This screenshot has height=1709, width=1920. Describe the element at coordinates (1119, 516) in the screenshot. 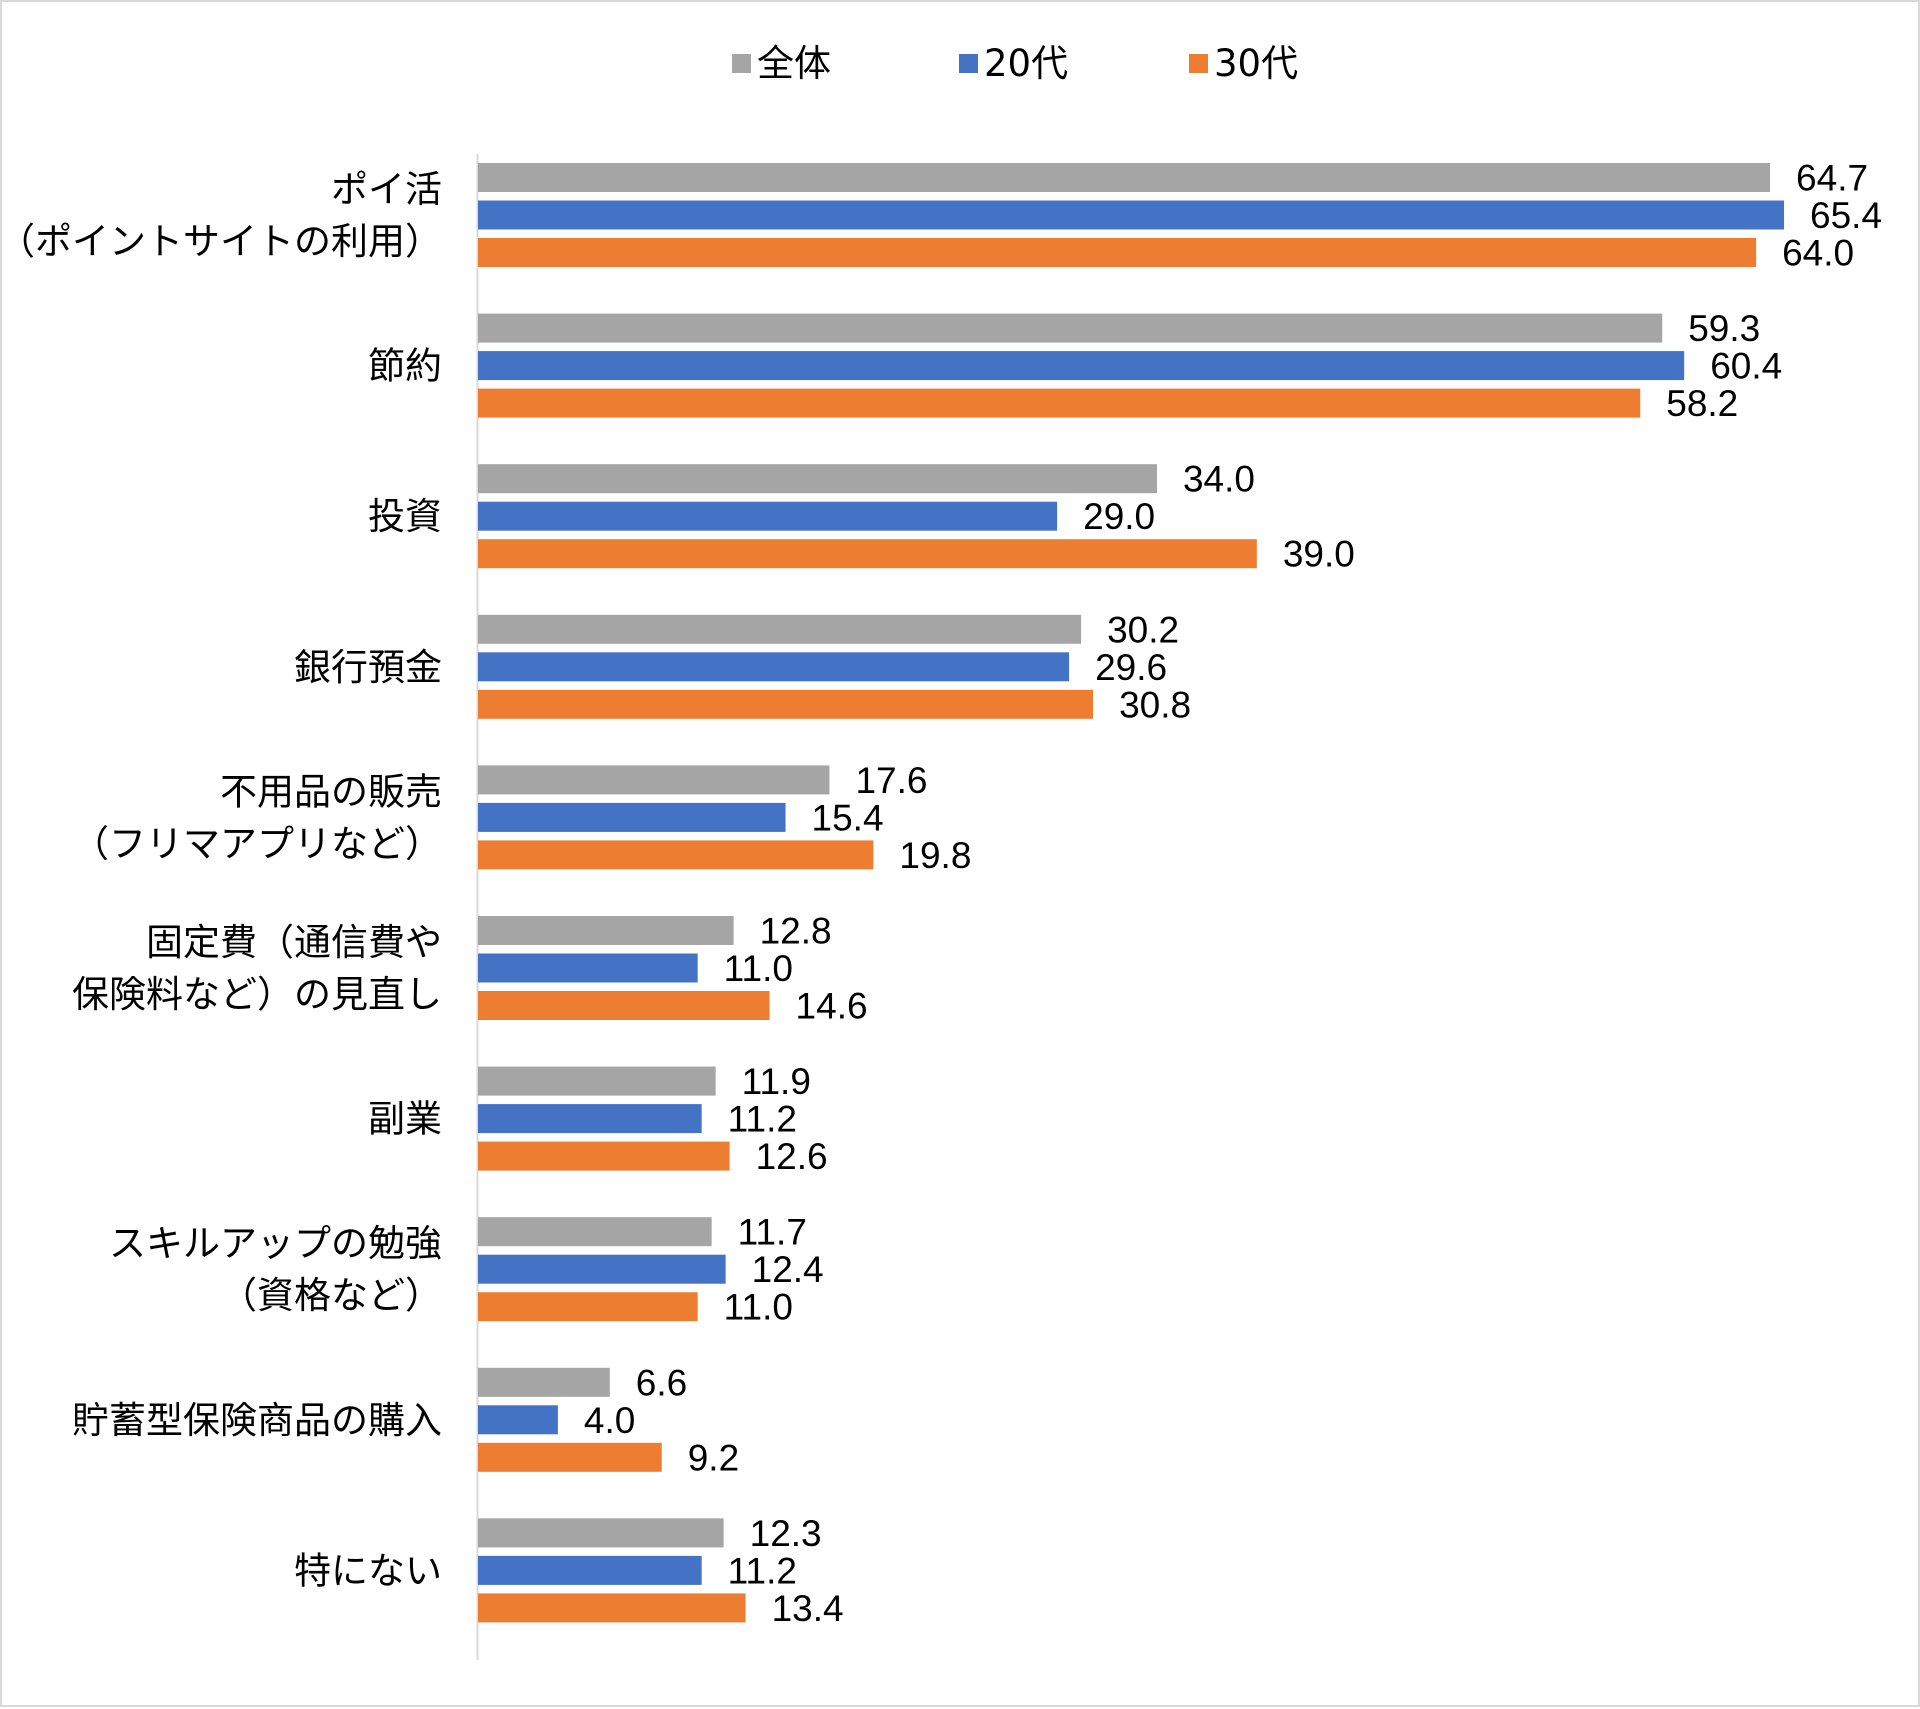

I see `value-label-3-2: 29.0` at that location.